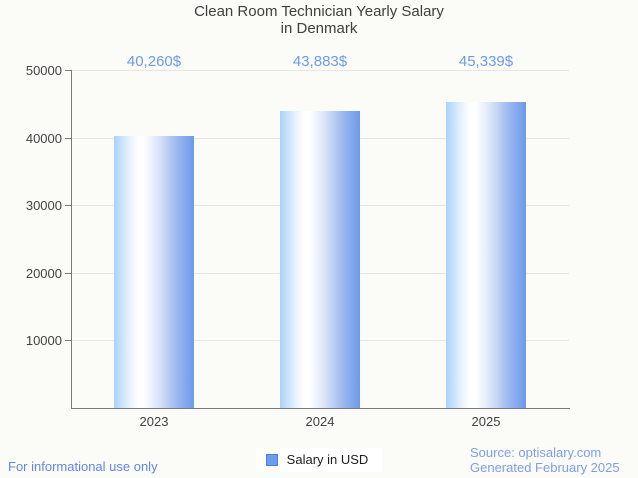 The width and height of the screenshot is (638, 478). I want to click on generated-line: Generated February 2025, so click(545, 467).